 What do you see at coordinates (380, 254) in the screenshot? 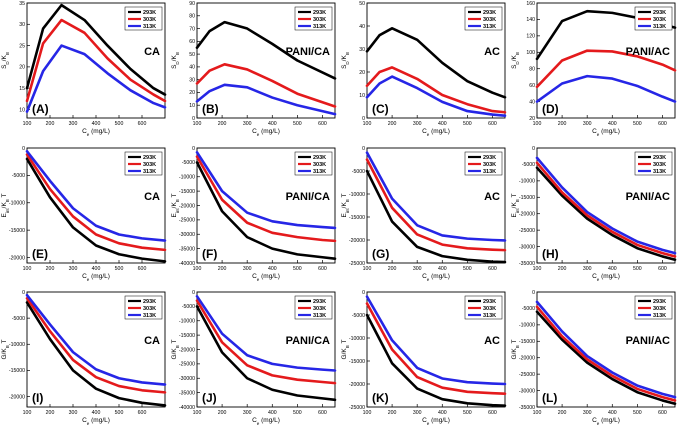
I see `panel-tag: (G)` at bounding box center [380, 254].